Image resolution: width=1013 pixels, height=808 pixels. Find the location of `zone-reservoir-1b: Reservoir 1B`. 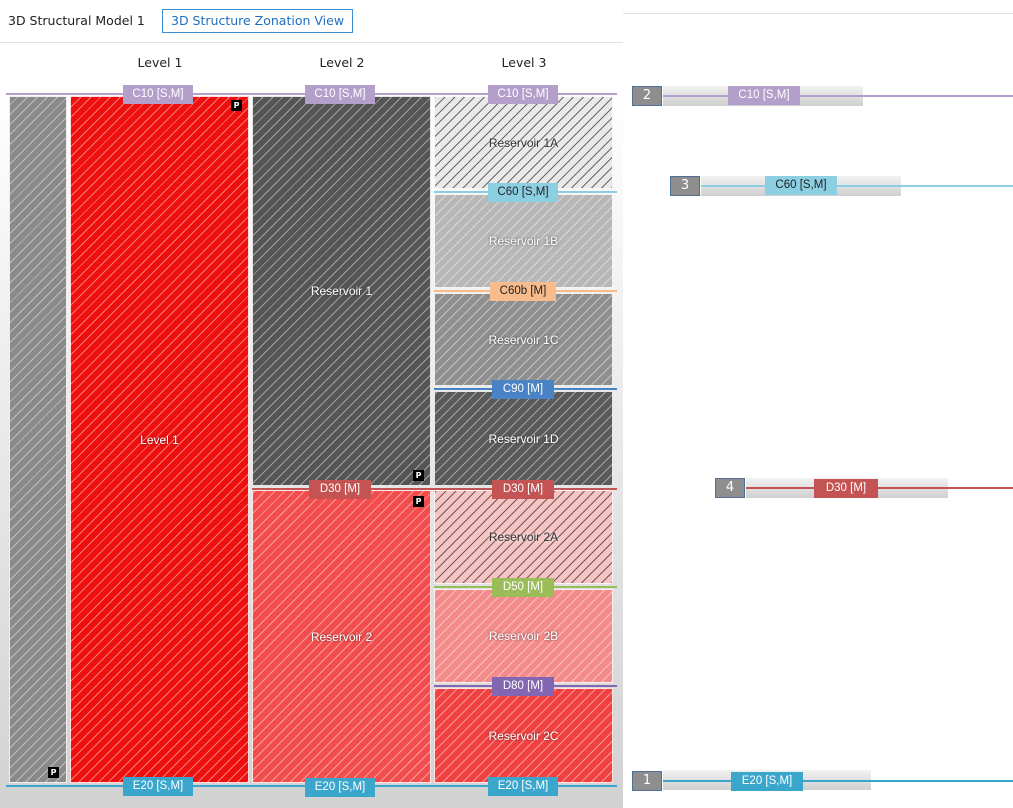

zone-reservoir-1b: Reservoir 1B is located at coordinates (523, 241).